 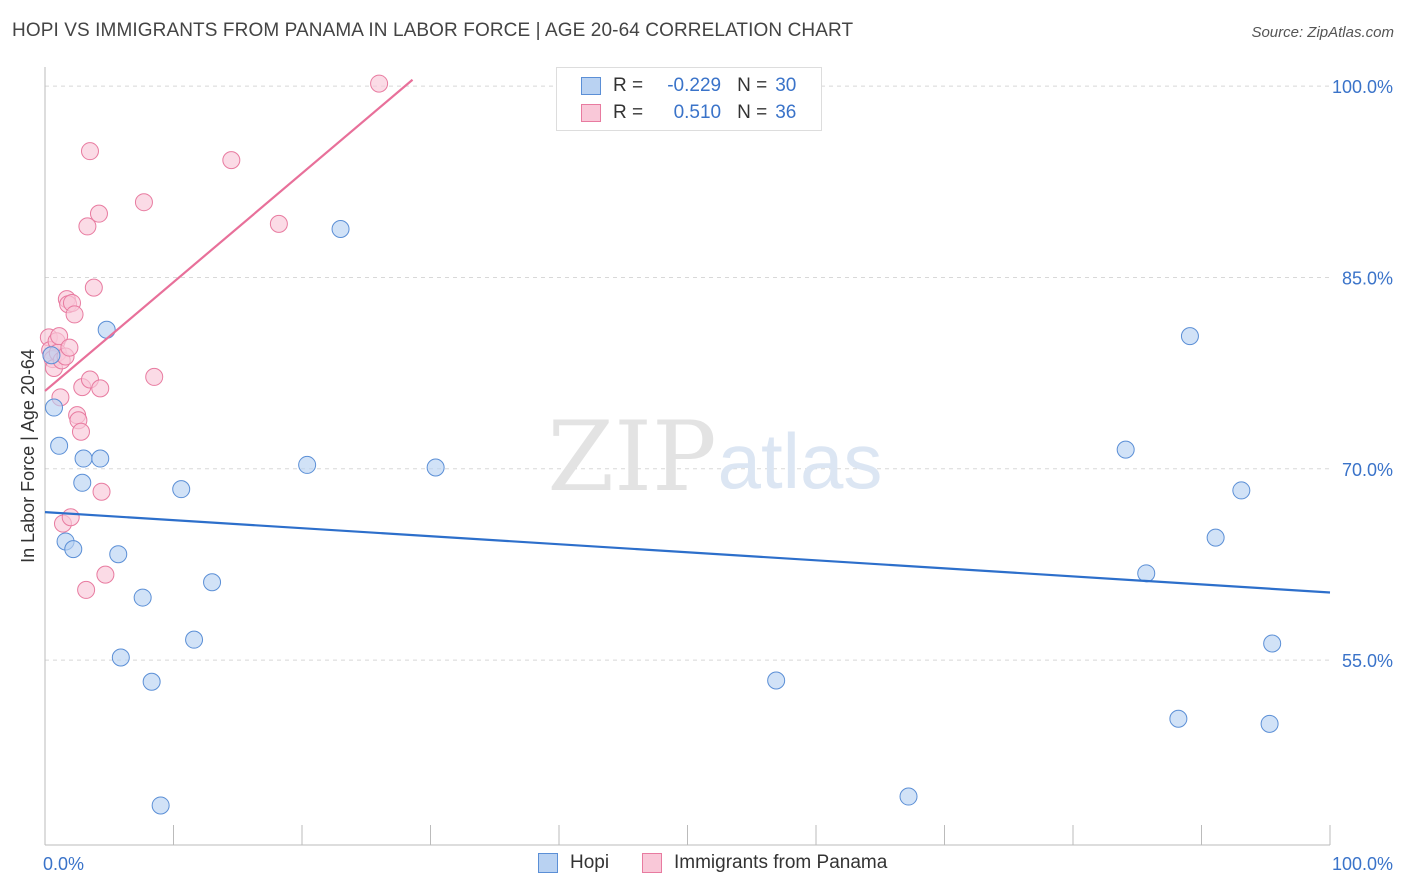 I want to click on legend-swatch-hopi, so click(x=591, y=86).